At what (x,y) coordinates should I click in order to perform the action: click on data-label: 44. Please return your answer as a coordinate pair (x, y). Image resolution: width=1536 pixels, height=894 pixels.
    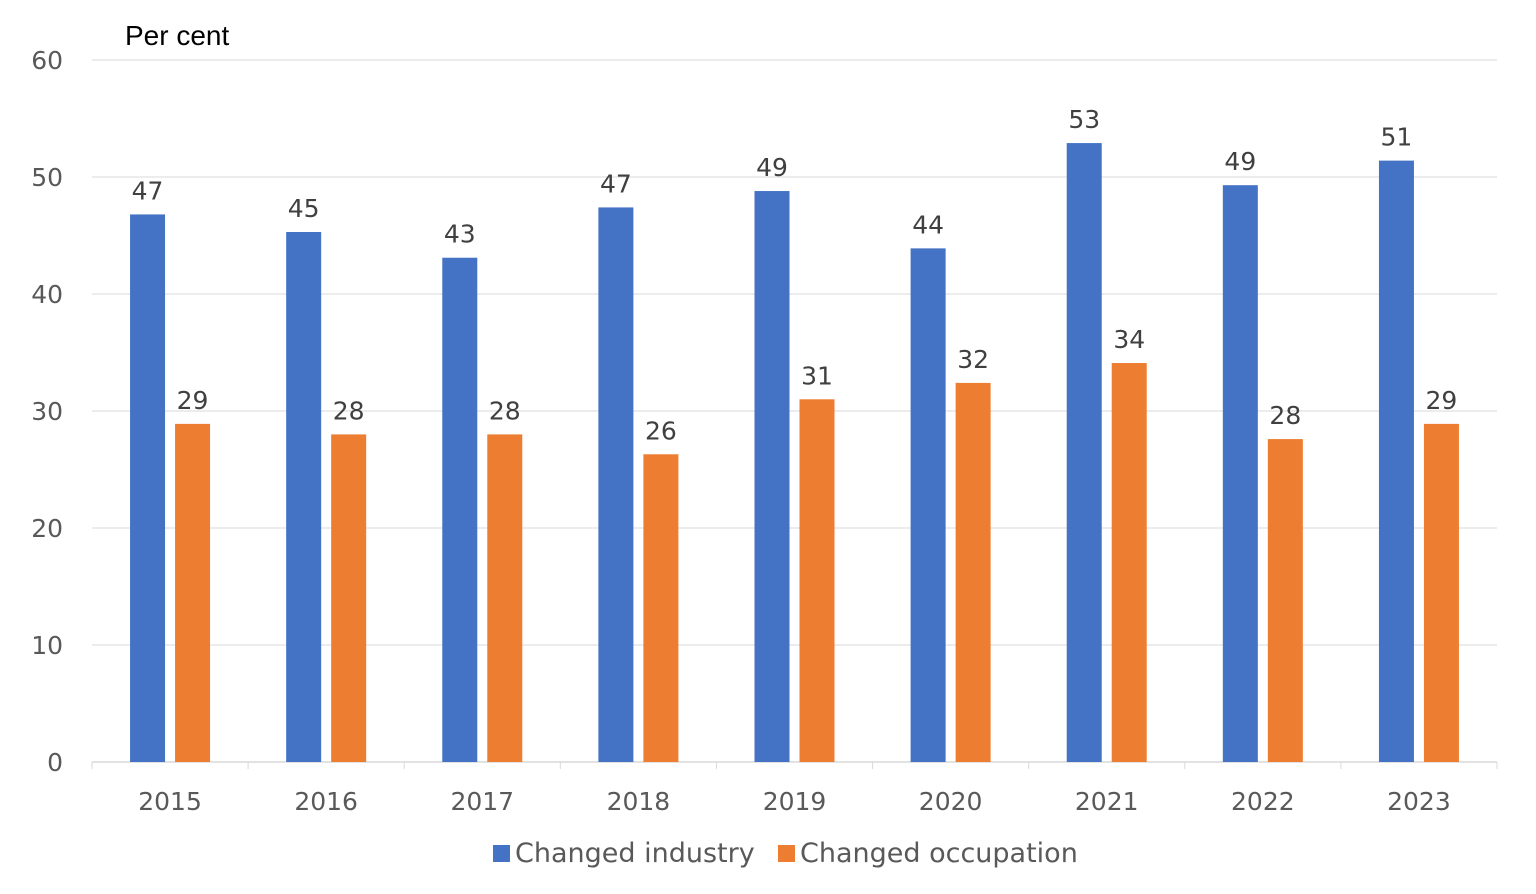
    Looking at the image, I should click on (928, 224).